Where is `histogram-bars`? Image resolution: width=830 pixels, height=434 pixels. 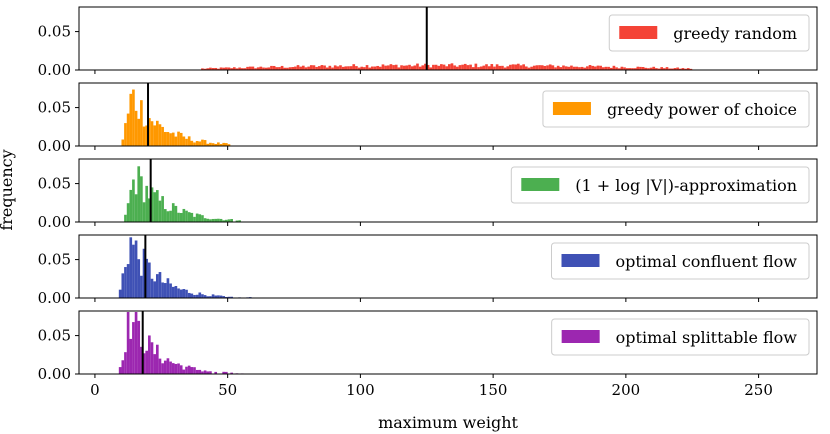
histogram-bars is located at coordinates (447, 66).